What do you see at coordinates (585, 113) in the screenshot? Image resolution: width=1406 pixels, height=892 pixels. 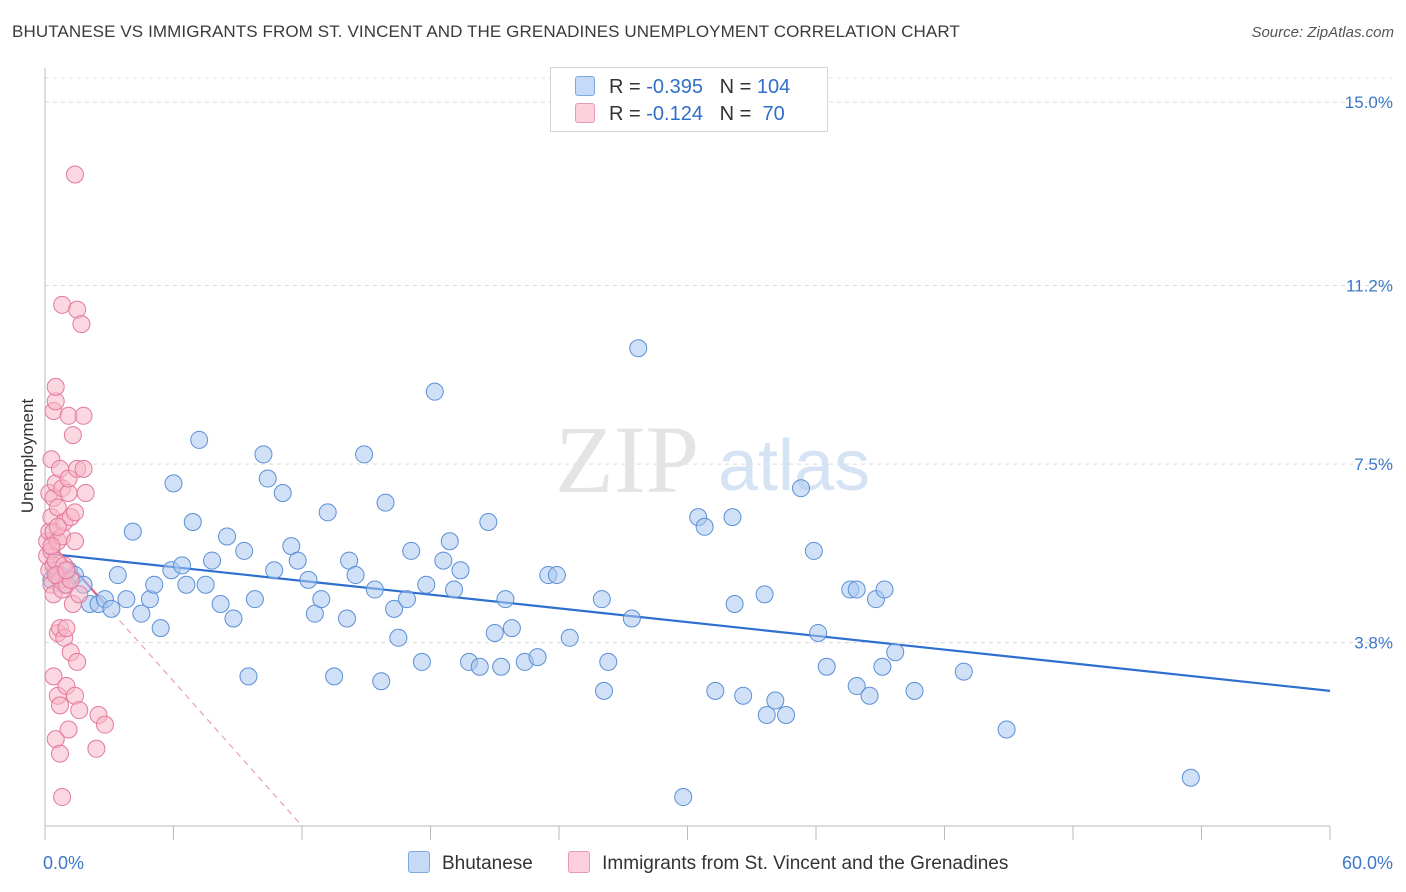 I see `legend-swatch-vincentian` at bounding box center [585, 113].